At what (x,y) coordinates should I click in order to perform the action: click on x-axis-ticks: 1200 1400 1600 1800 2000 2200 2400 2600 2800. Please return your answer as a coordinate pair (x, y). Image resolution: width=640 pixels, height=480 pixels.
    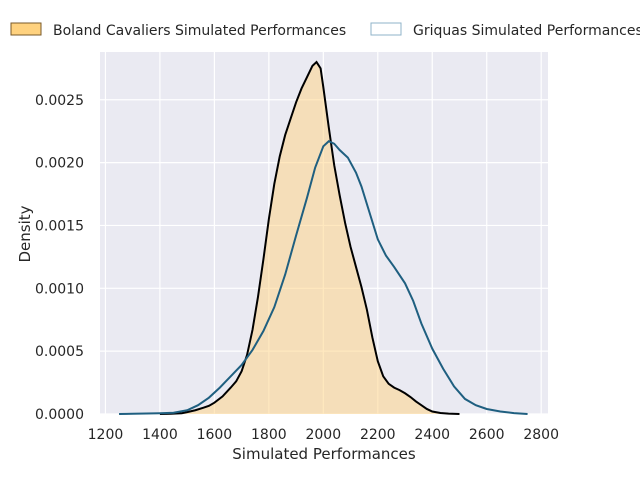
    Looking at the image, I should click on (323, 435).